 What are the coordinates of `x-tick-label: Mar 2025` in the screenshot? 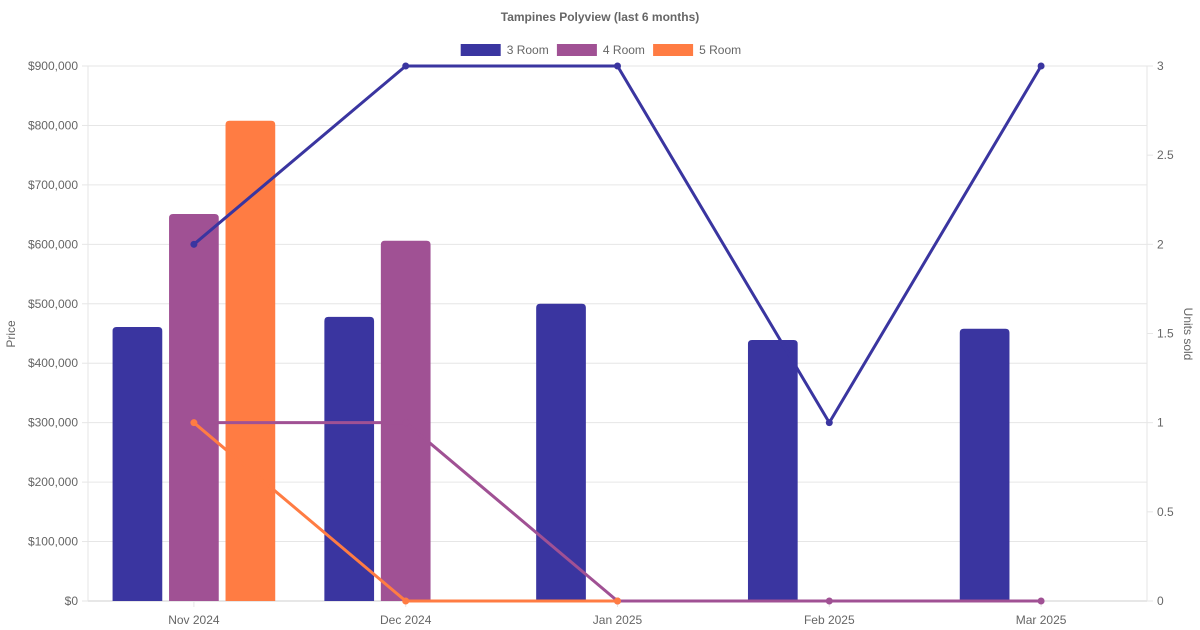 It's located at (1041, 620).